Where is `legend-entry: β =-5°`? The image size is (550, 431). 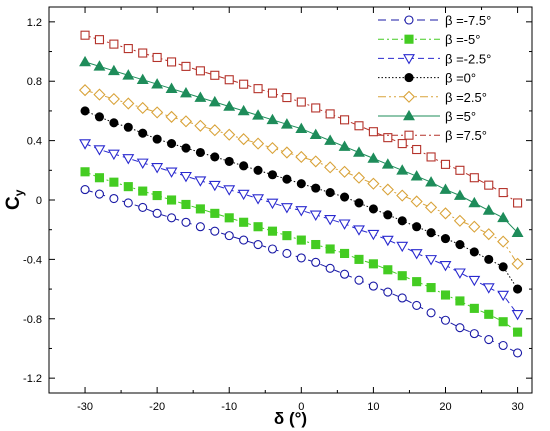 legend-entry: β =-5° is located at coordinates (429, 39).